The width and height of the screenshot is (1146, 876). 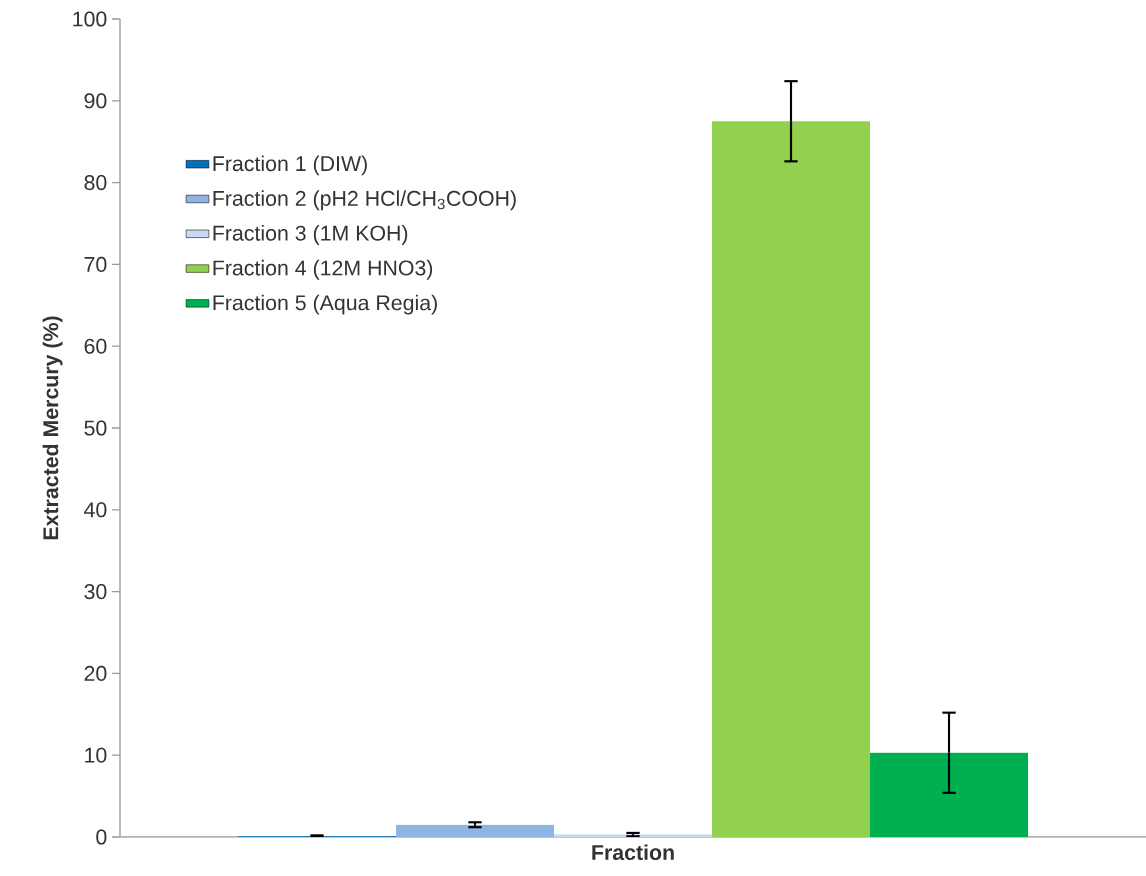 I want to click on y-tick-label: 80, so click(x=95, y=183).